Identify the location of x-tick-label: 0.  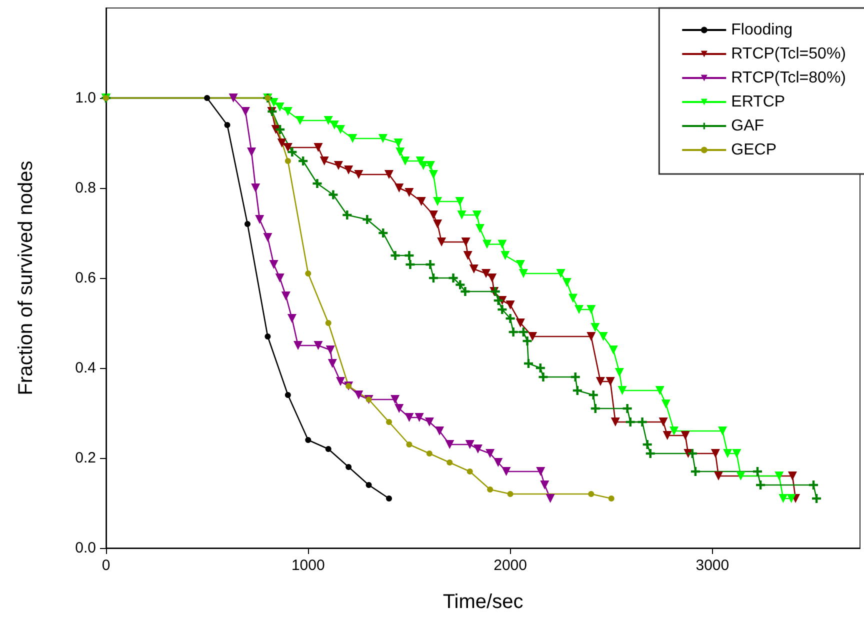
(106, 565).